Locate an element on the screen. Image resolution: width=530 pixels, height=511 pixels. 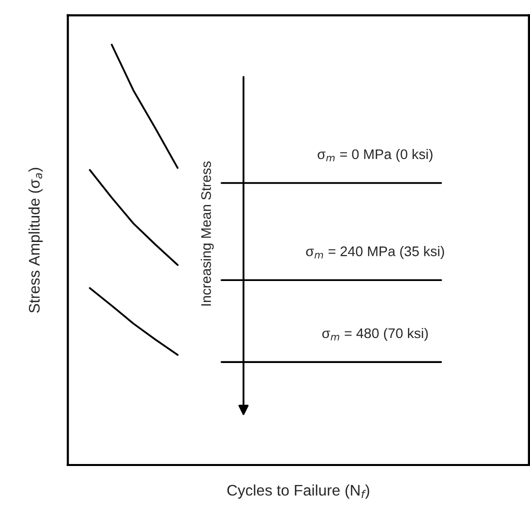
series-label: σ$_{m}$ = 240 MPa (35 ksi) is located at coordinates (375, 252).